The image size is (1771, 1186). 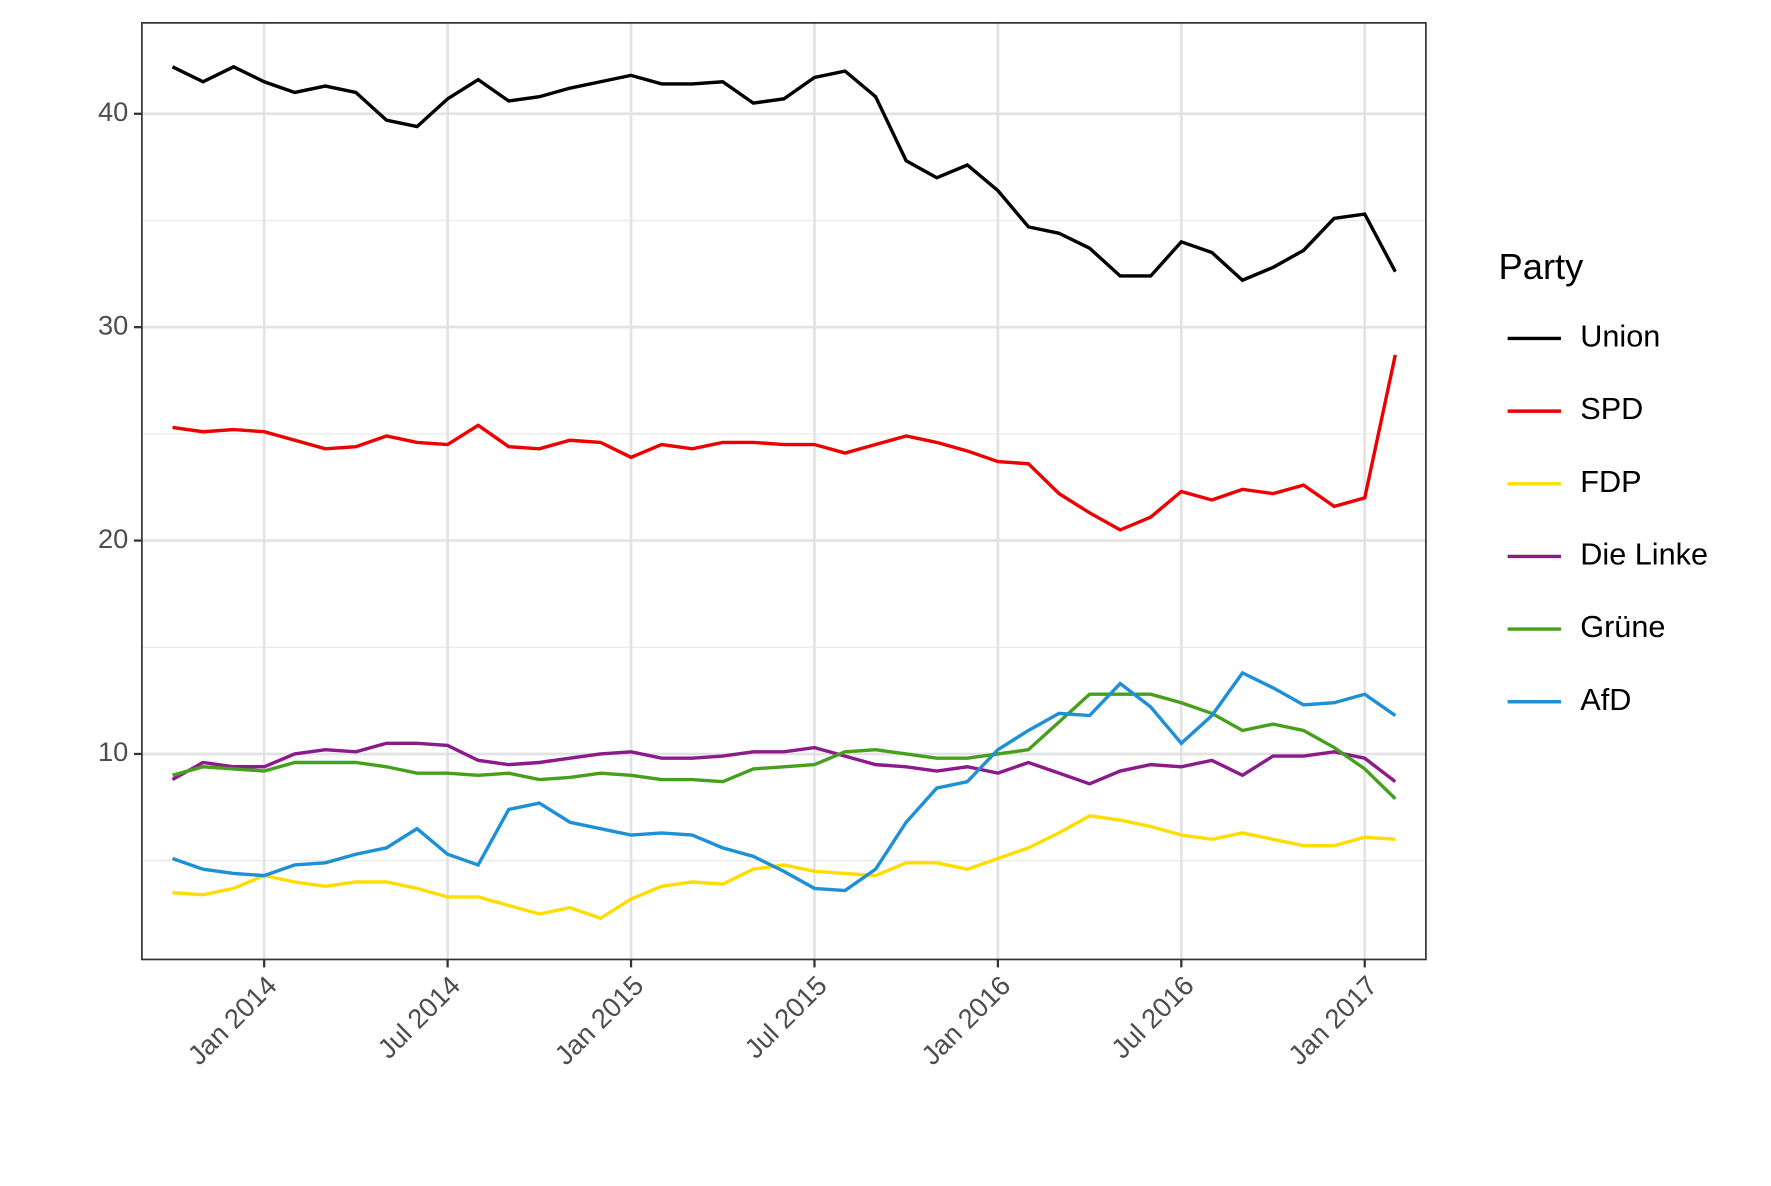 What do you see at coordinates (1611, 409) in the screenshot?
I see `legend-label: SPD` at bounding box center [1611, 409].